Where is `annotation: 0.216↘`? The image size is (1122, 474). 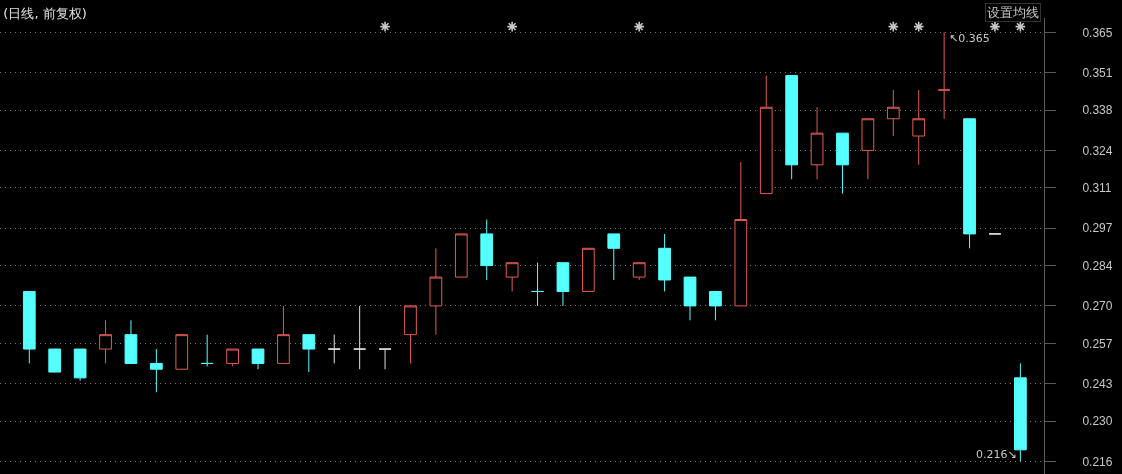 annotation: 0.216↘ is located at coordinates (996, 454).